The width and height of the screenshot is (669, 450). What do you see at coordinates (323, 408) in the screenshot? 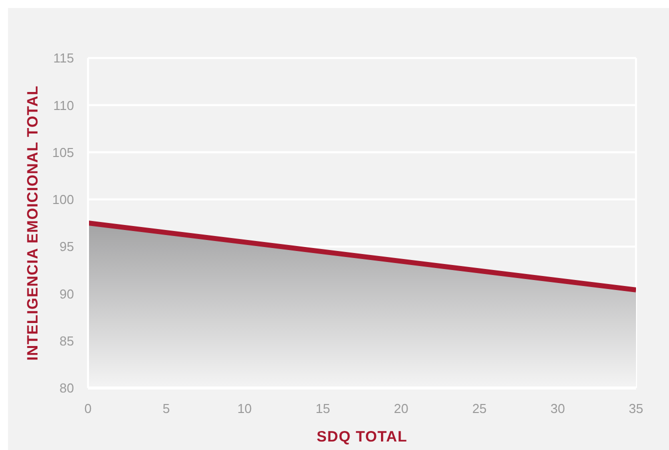
I see `x-tick-label: 15` at bounding box center [323, 408].